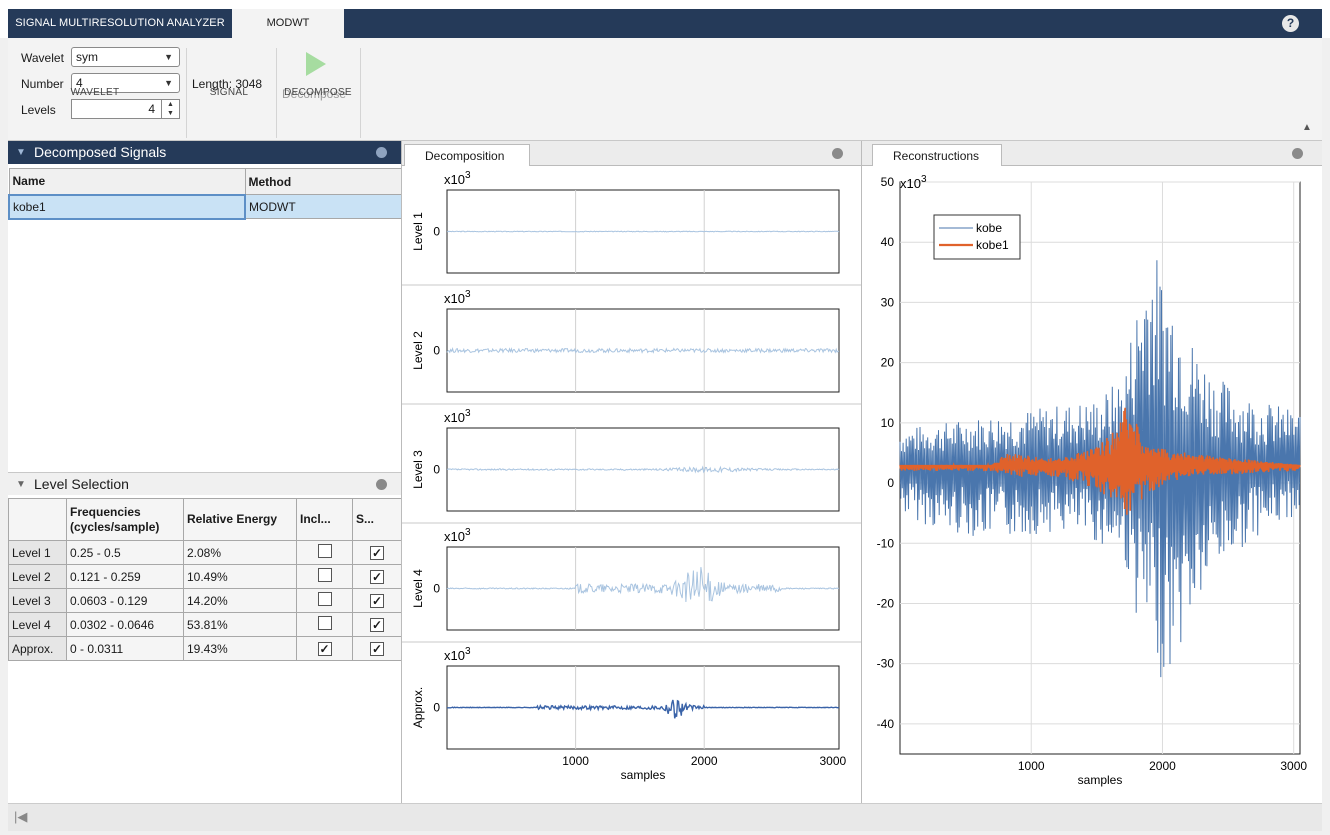 Image resolution: width=1330 pixels, height=835 pixels. What do you see at coordinates (87, 57) in the screenshot?
I see `wavelet-value: sym` at bounding box center [87, 57].